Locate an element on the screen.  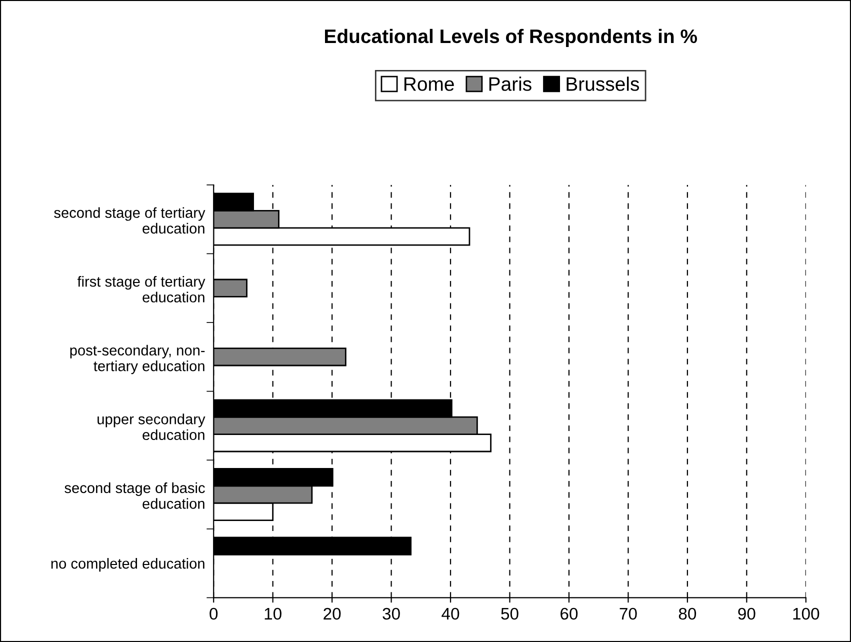
x-tick-label: 60 is located at coordinates (569, 614).